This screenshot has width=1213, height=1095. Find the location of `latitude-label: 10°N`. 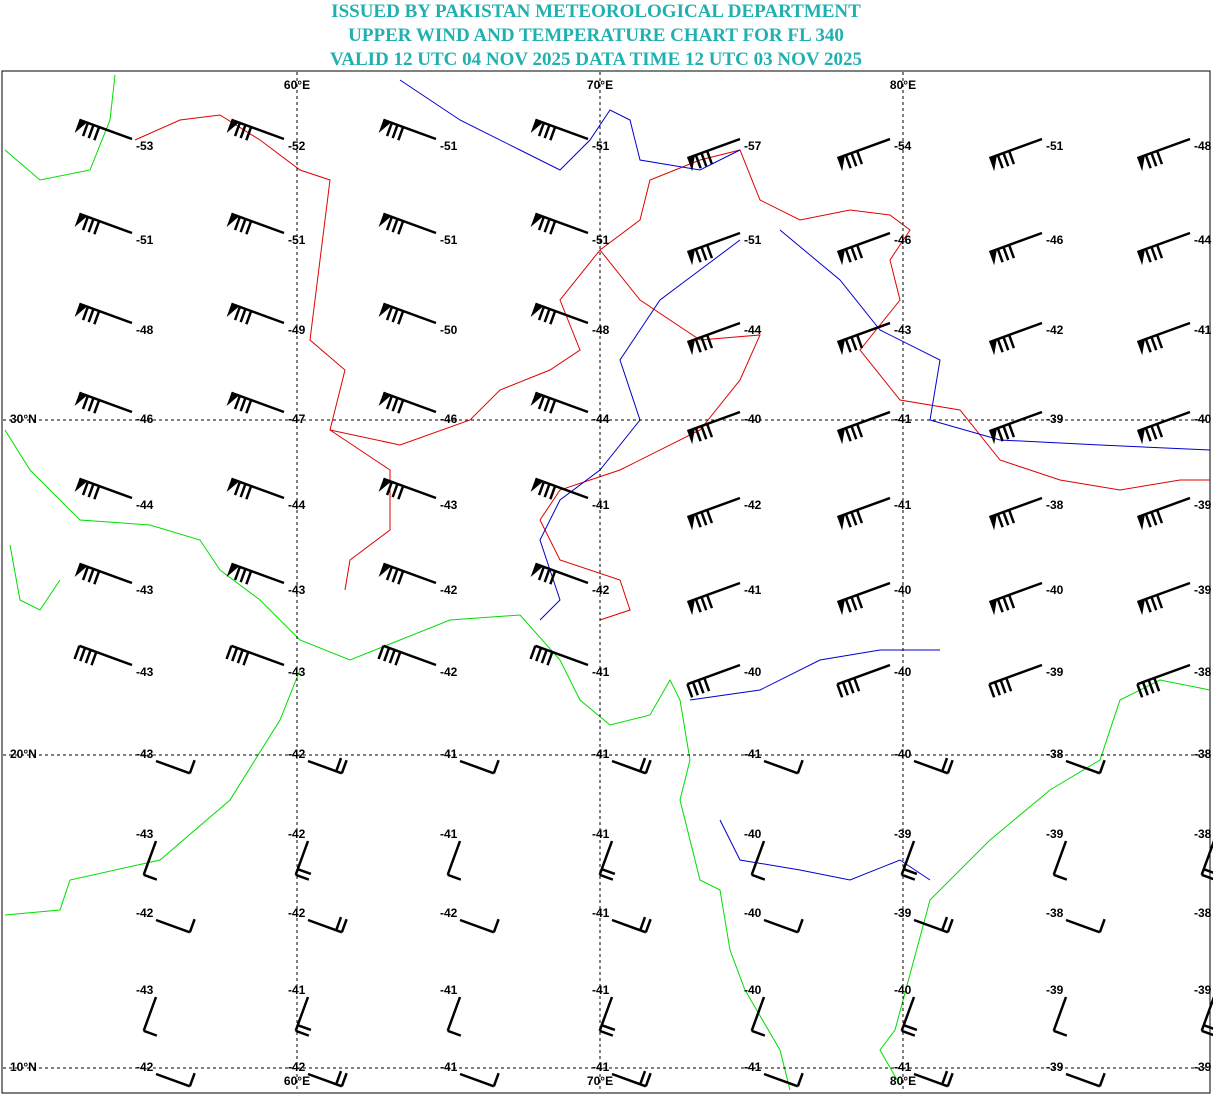

latitude-label: 10°N is located at coordinates (23, 1067).